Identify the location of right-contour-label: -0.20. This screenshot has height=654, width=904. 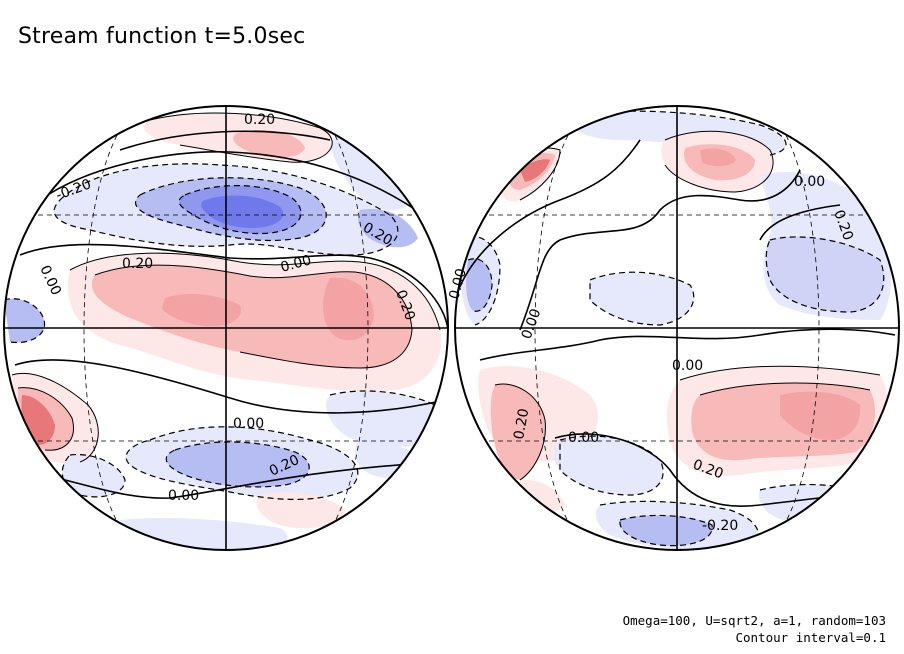
(720, 526).